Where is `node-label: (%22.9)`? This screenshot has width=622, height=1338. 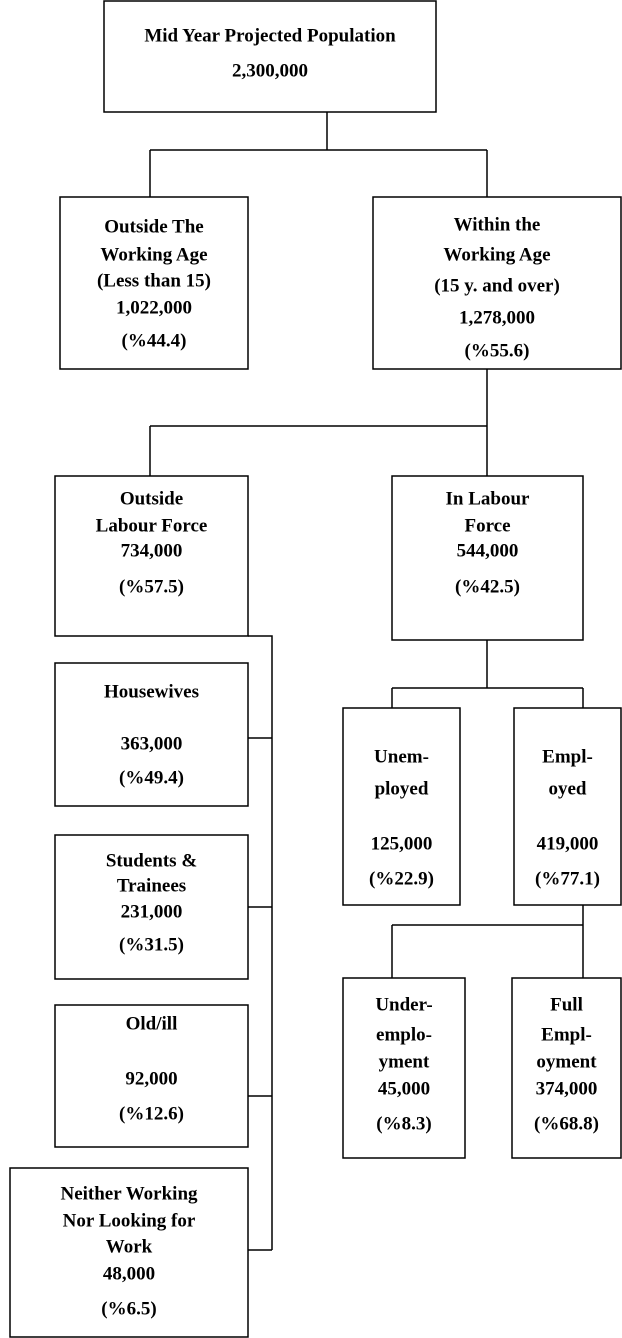
node-label: (%22.9) is located at coordinates (401, 878).